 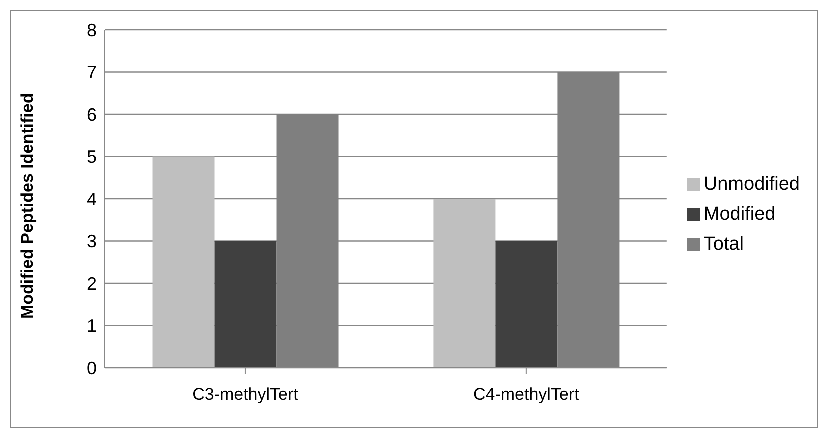 What do you see at coordinates (724, 244) in the screenshot?
I see `legend-label: Total` at bounding box center [724, 244].